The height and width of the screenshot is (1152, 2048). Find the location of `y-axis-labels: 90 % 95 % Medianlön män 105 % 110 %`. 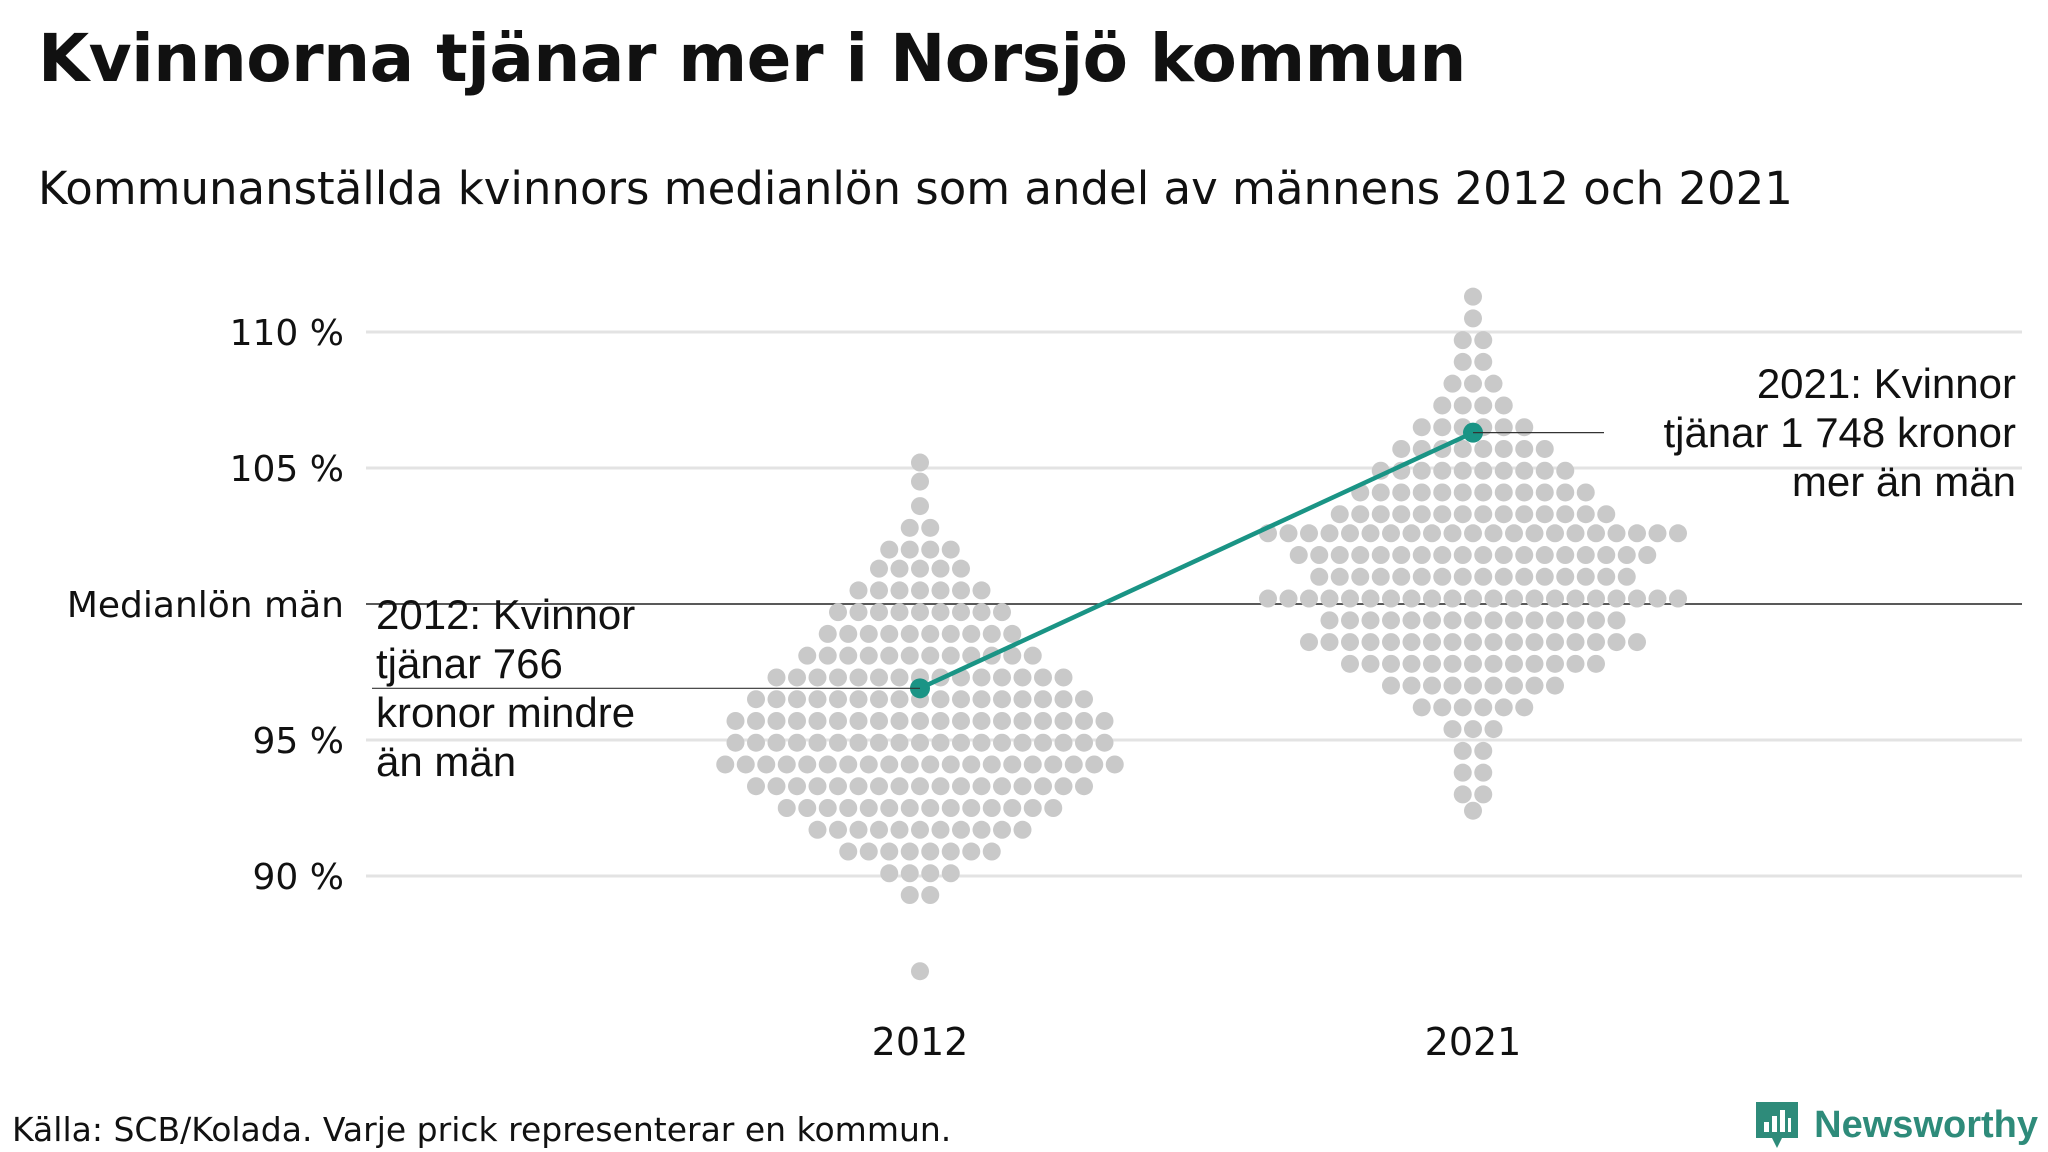

y-axis-labels: 90 % 95 % Medianlön män 105 % 110 % is located at coordinates (205, 605).